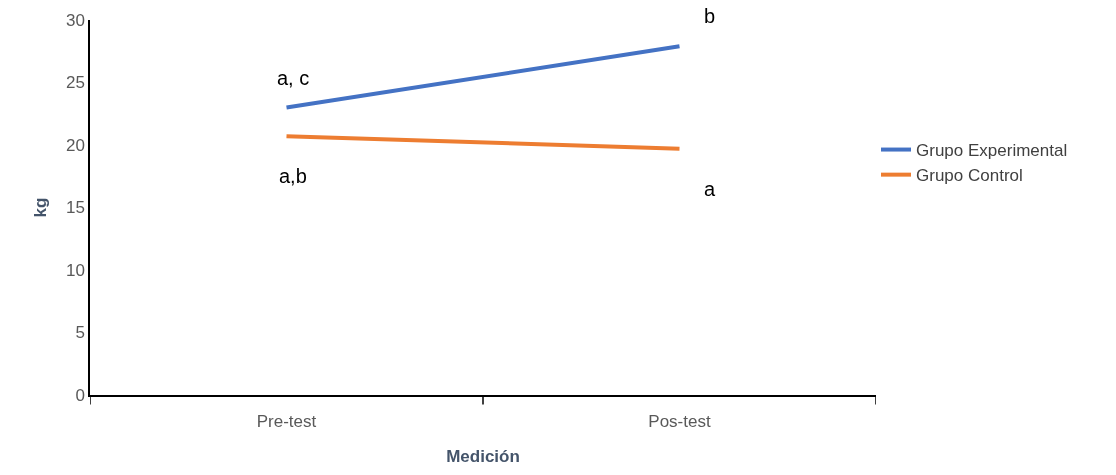 The image size is (1116, 475). I want to click on annotation: a, c, so click(293, 78).